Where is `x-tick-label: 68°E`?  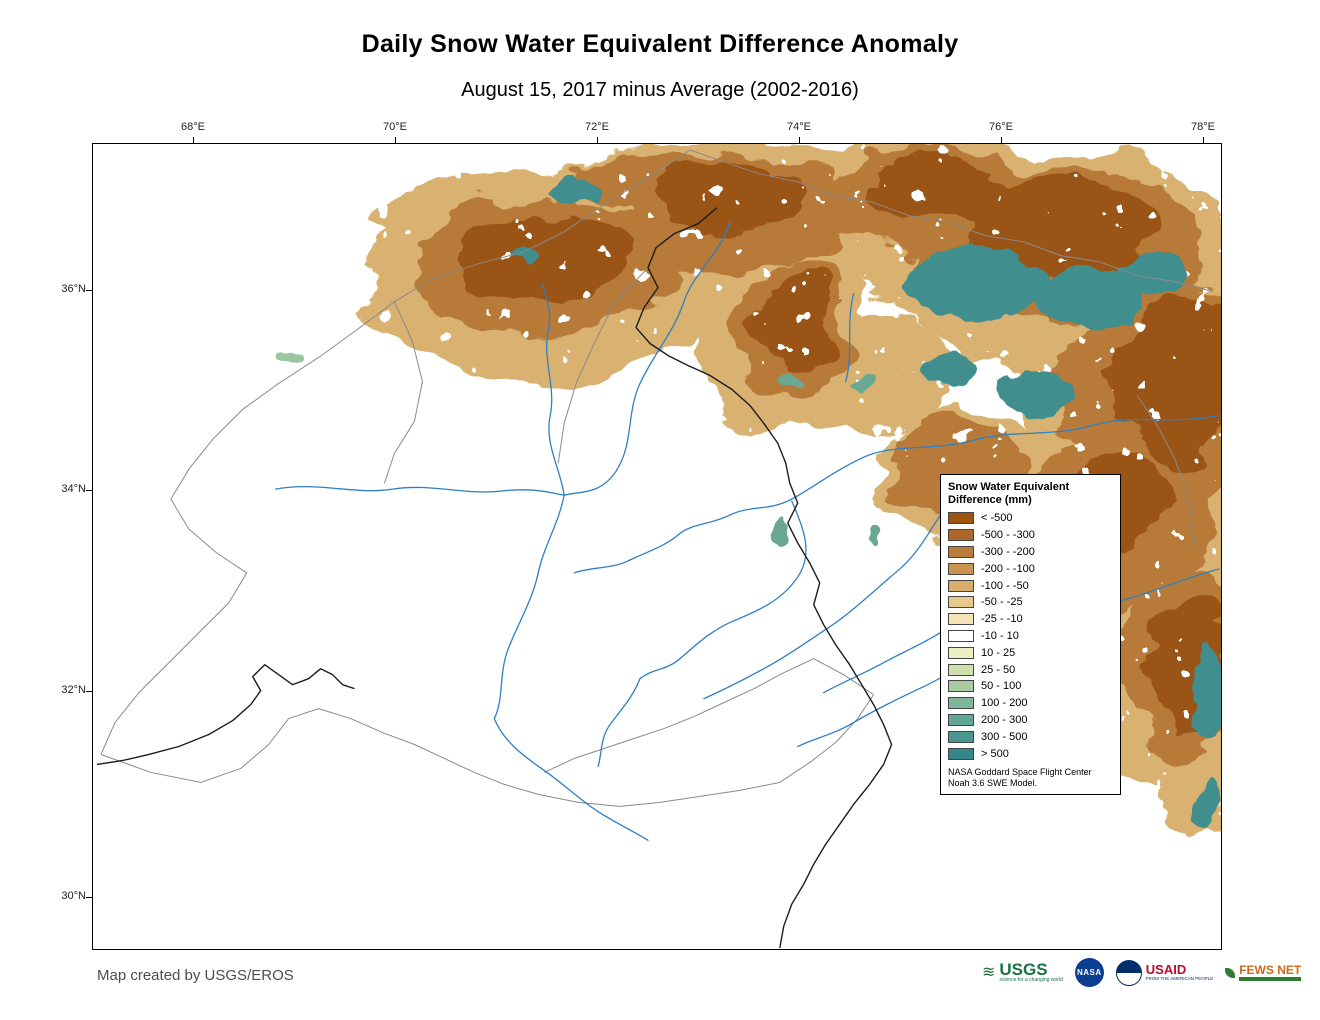 x-tick-label: 68°E is located at coordinates (193, 127).